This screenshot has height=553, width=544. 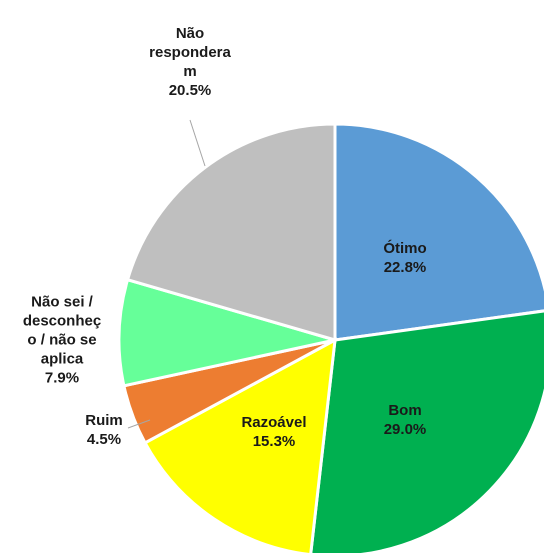 What do you see at coordinates (104, 420) in the screenshot?
I see `category-label: Ruim` at bounding box center [104, 420].